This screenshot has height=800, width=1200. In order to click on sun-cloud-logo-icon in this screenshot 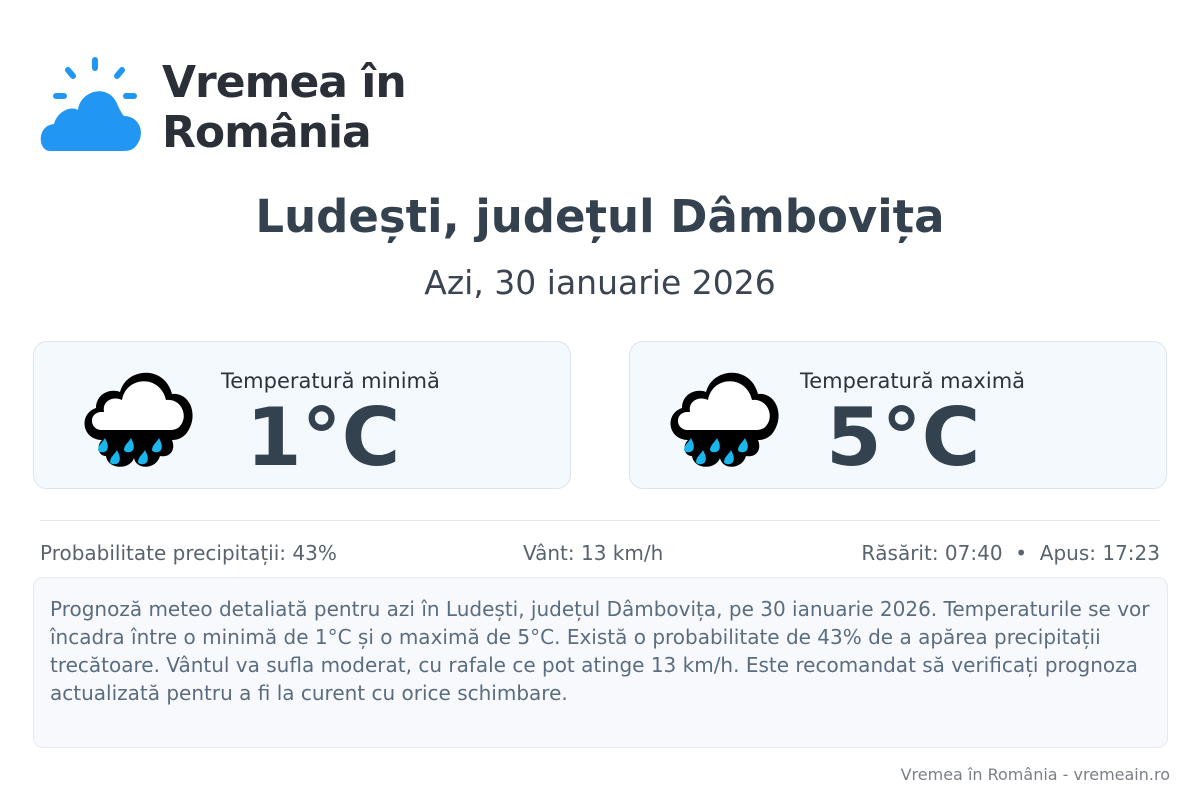, I will do `click(90, 104)`.